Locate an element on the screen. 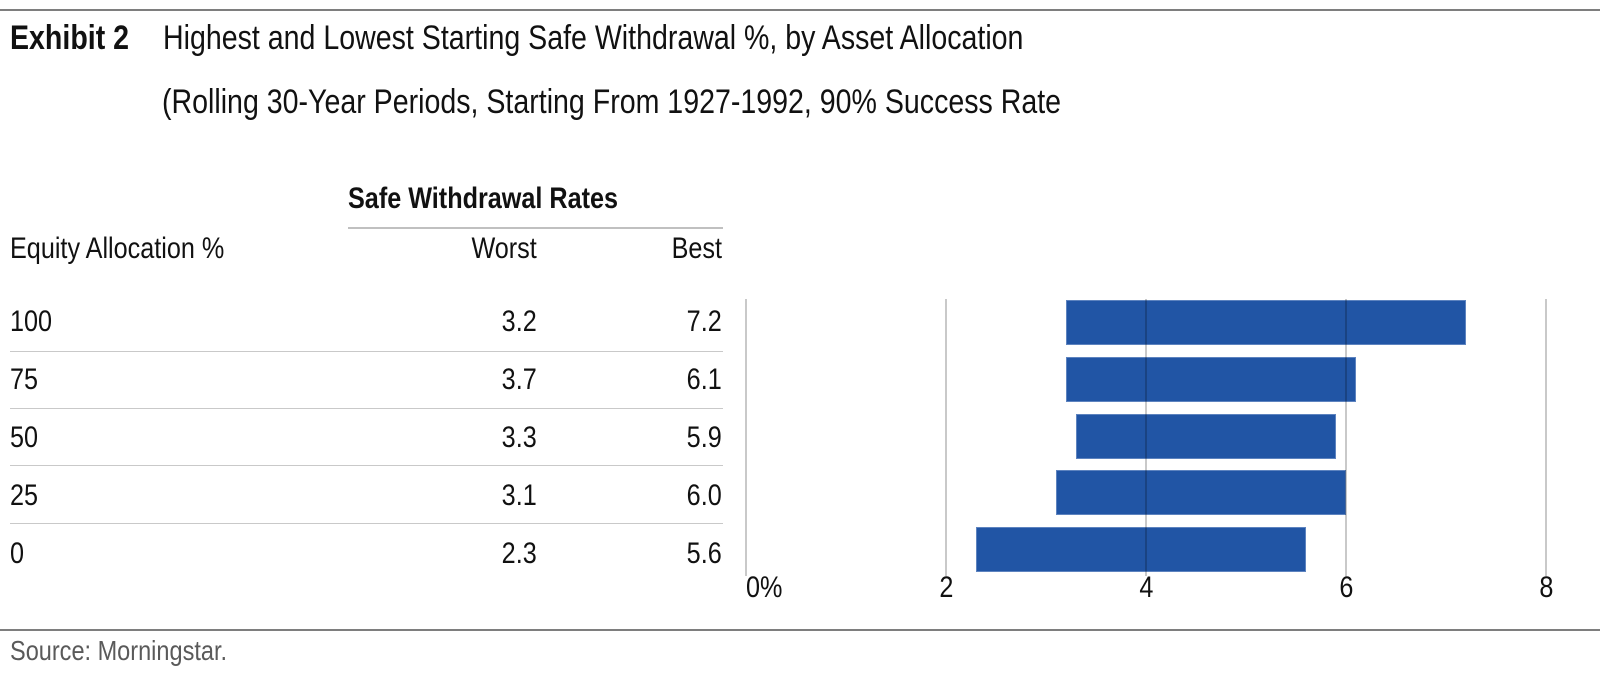 This screenshot has height=682, width=1600. column-header-equity: Equity Allocation % is located at coordinates (160, 249).